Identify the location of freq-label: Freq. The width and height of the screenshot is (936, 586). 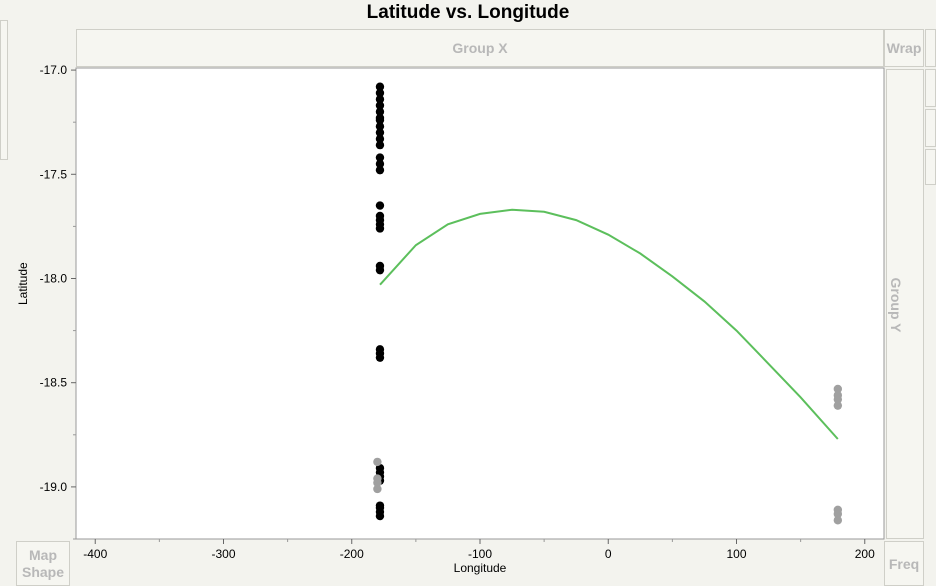
(904, 563).